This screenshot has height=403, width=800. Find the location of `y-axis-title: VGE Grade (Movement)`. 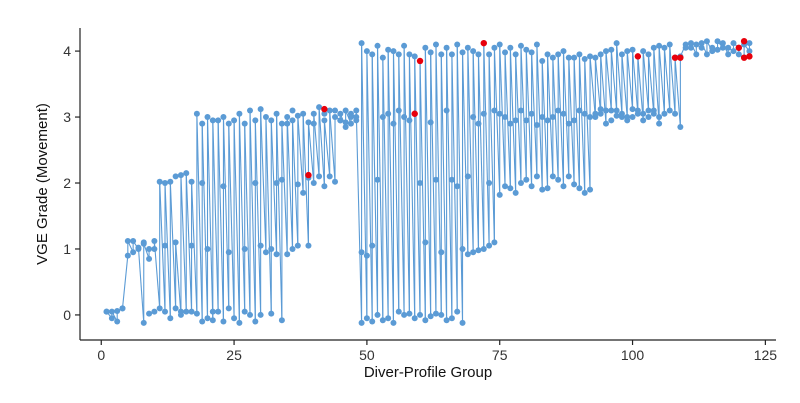

y-axis-title: VGE Grade (Movement) is located at coordinates (42, 184).